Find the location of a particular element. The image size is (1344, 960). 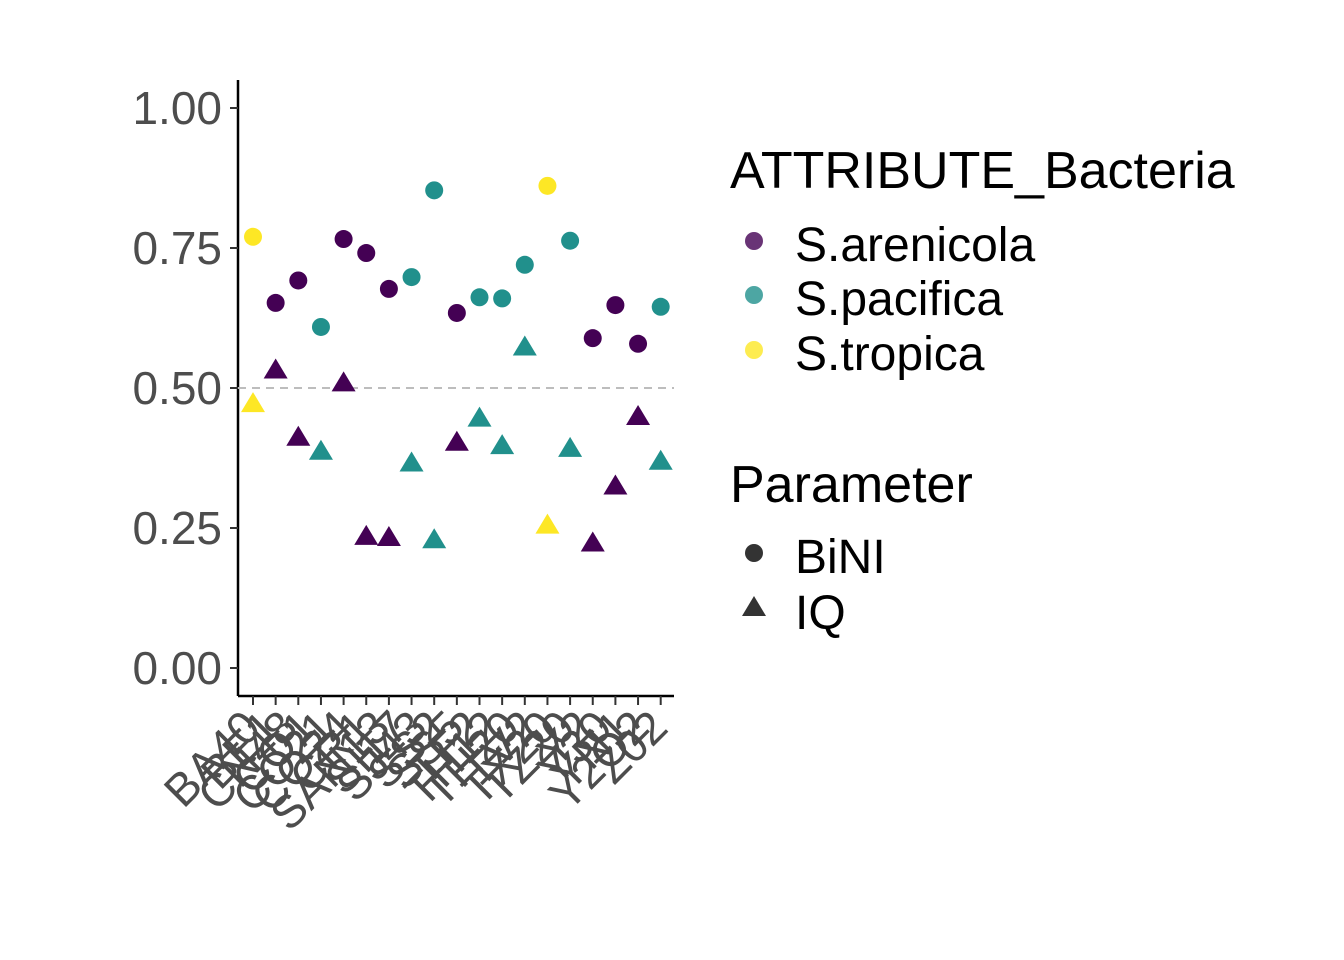

y-ticks: 0.00 0.25 0.50 0.75 1.00 is located at coordinates (185, 388).